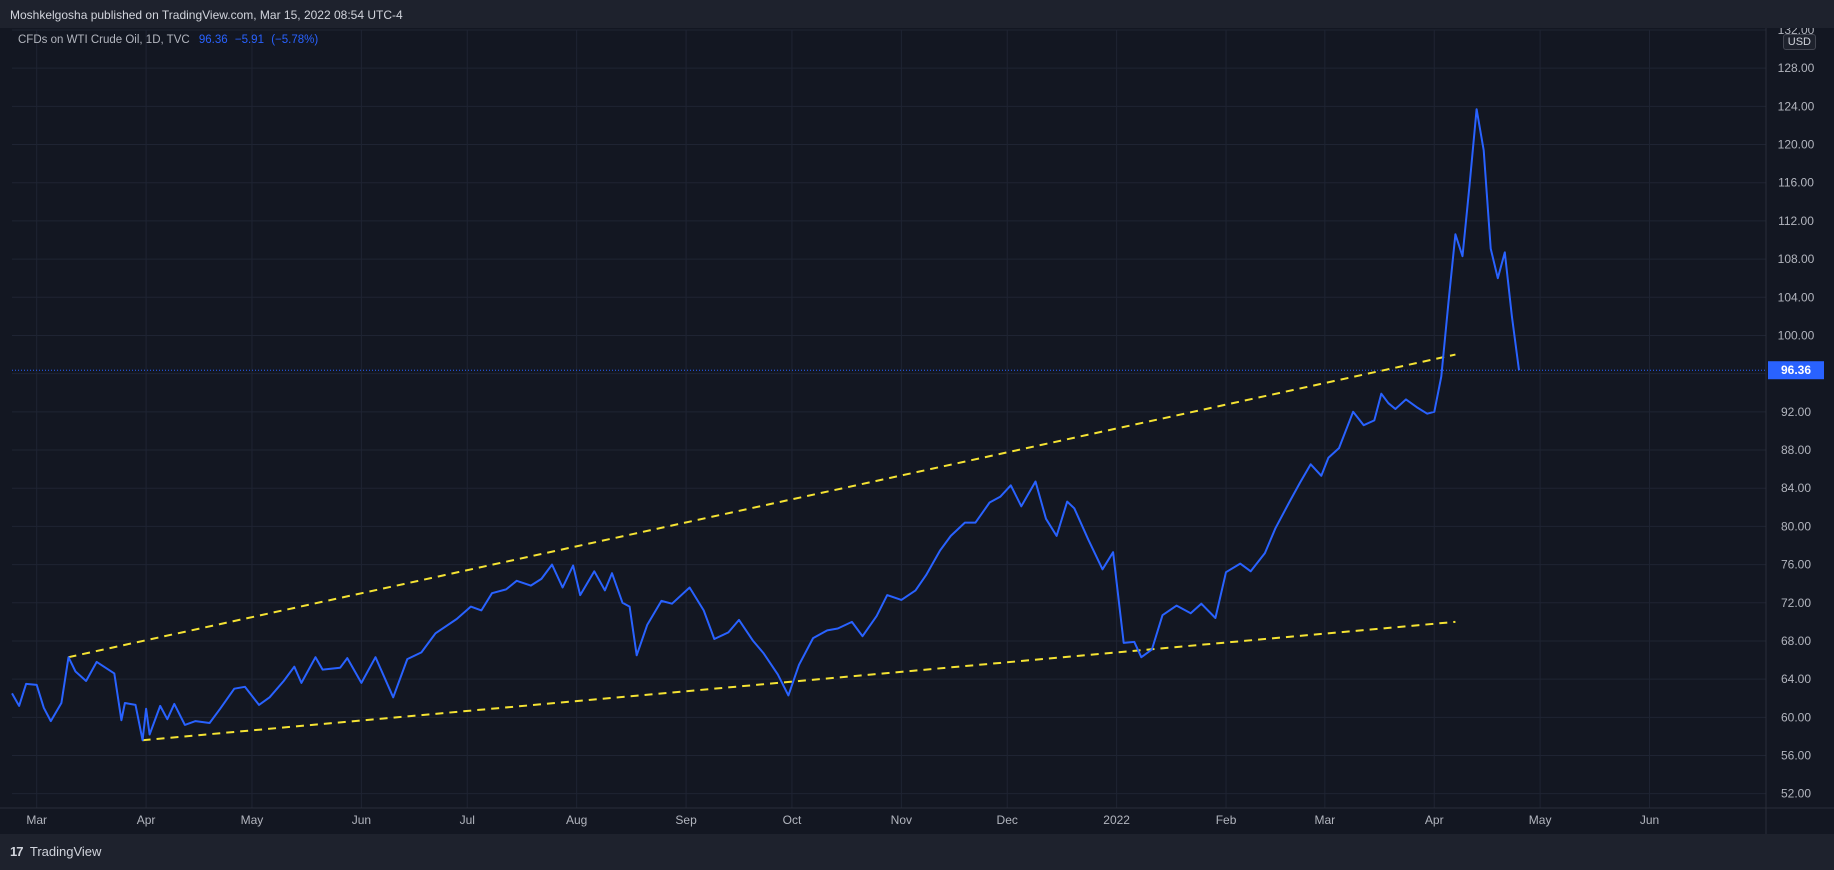 This screenshot has width=1834, height=870. Describe the element at coordinates (1796, 450) in the screenshot. I see `y-tick-label: 88.00` at that location.